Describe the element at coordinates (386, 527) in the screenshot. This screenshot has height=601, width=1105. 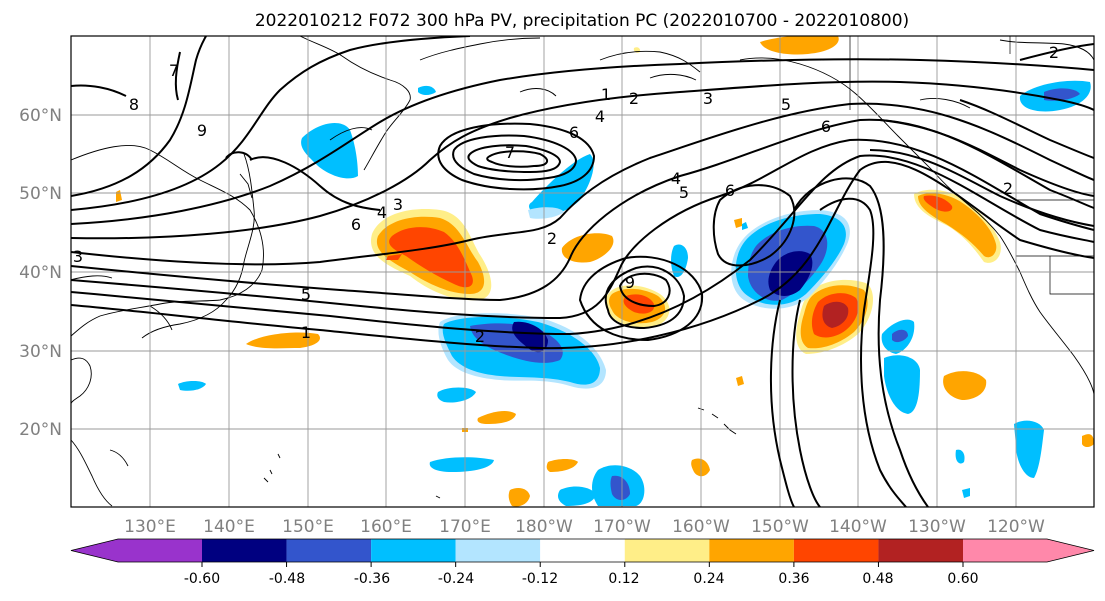
I see `lon-label: 160°E` at that location.